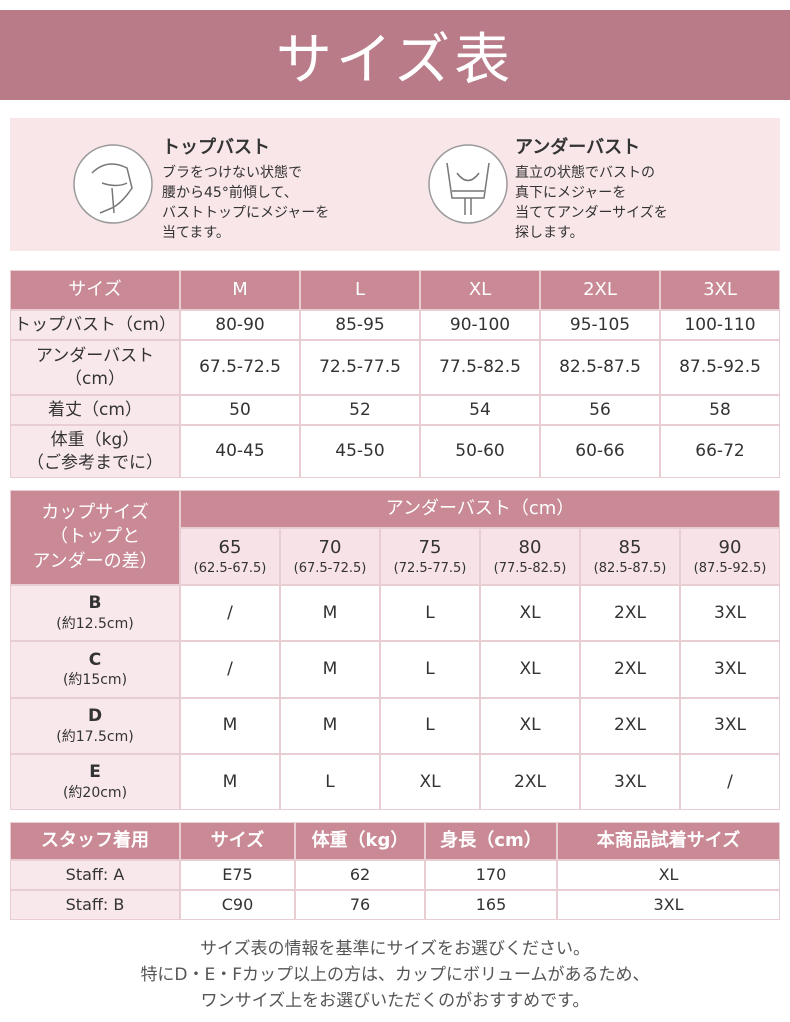 This screenshot has height=1022, width=790. I want to click on text: M, so click(330, 725).